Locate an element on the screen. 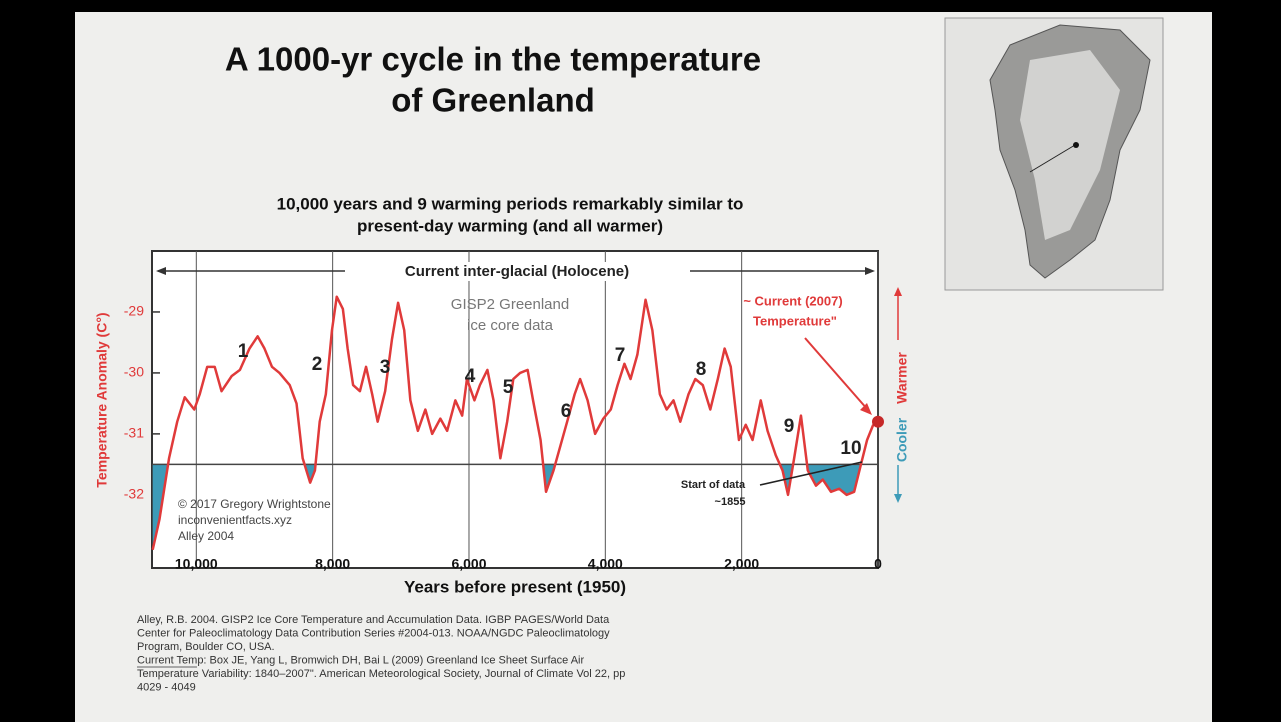 This screenshot has width=1281, height=722. current-label: Temperature" is located at coordinates (795, 320).